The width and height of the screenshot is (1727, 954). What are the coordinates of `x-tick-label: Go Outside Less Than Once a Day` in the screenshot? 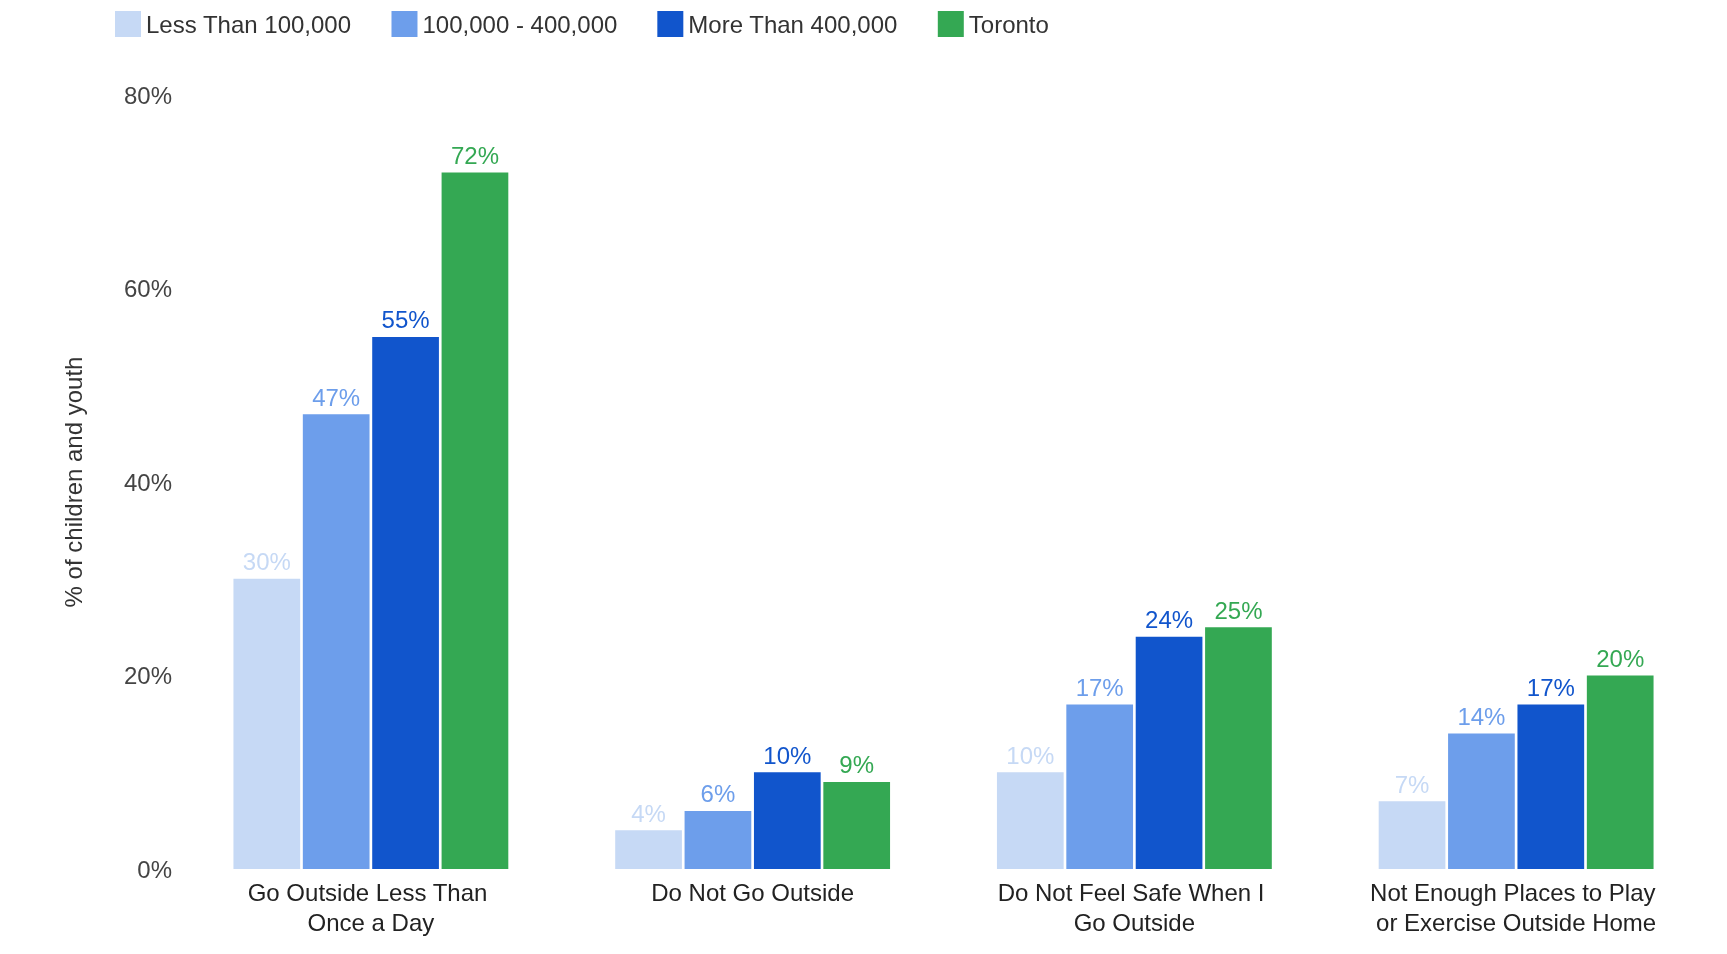 It's located at (371, 907).